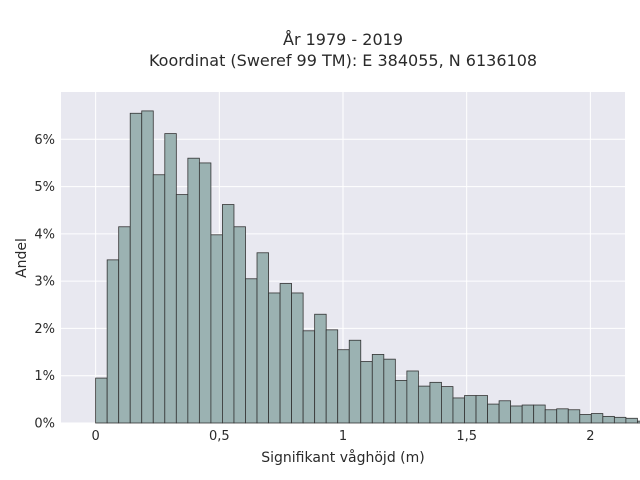 This screenshot has height=480, width=640. What do you see at coordinates (466, 436) in the screenshot?
I see `x-tick-label-3: 1,5` at bounding box center [466, 436].